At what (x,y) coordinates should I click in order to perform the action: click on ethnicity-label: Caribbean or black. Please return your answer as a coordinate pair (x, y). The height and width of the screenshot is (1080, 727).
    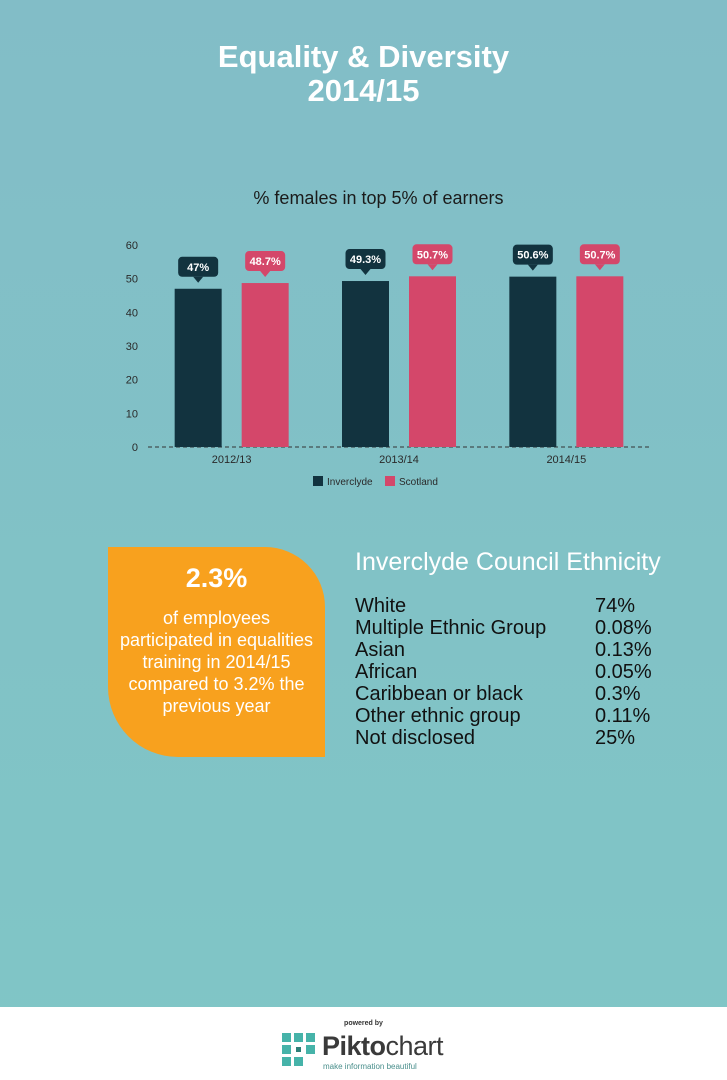
    Looking at the image, I should click on (439, 694).